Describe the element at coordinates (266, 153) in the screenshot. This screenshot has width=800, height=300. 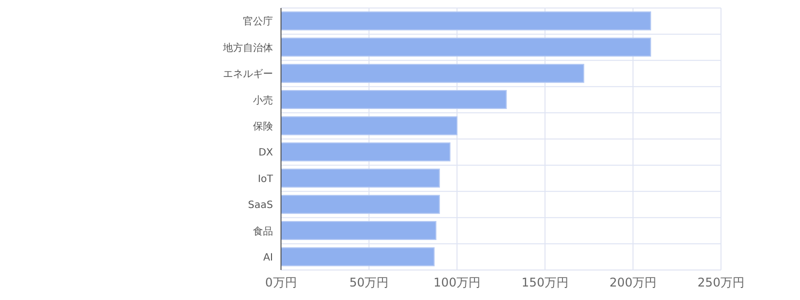
I see `y-tick-label: DX` at that location.